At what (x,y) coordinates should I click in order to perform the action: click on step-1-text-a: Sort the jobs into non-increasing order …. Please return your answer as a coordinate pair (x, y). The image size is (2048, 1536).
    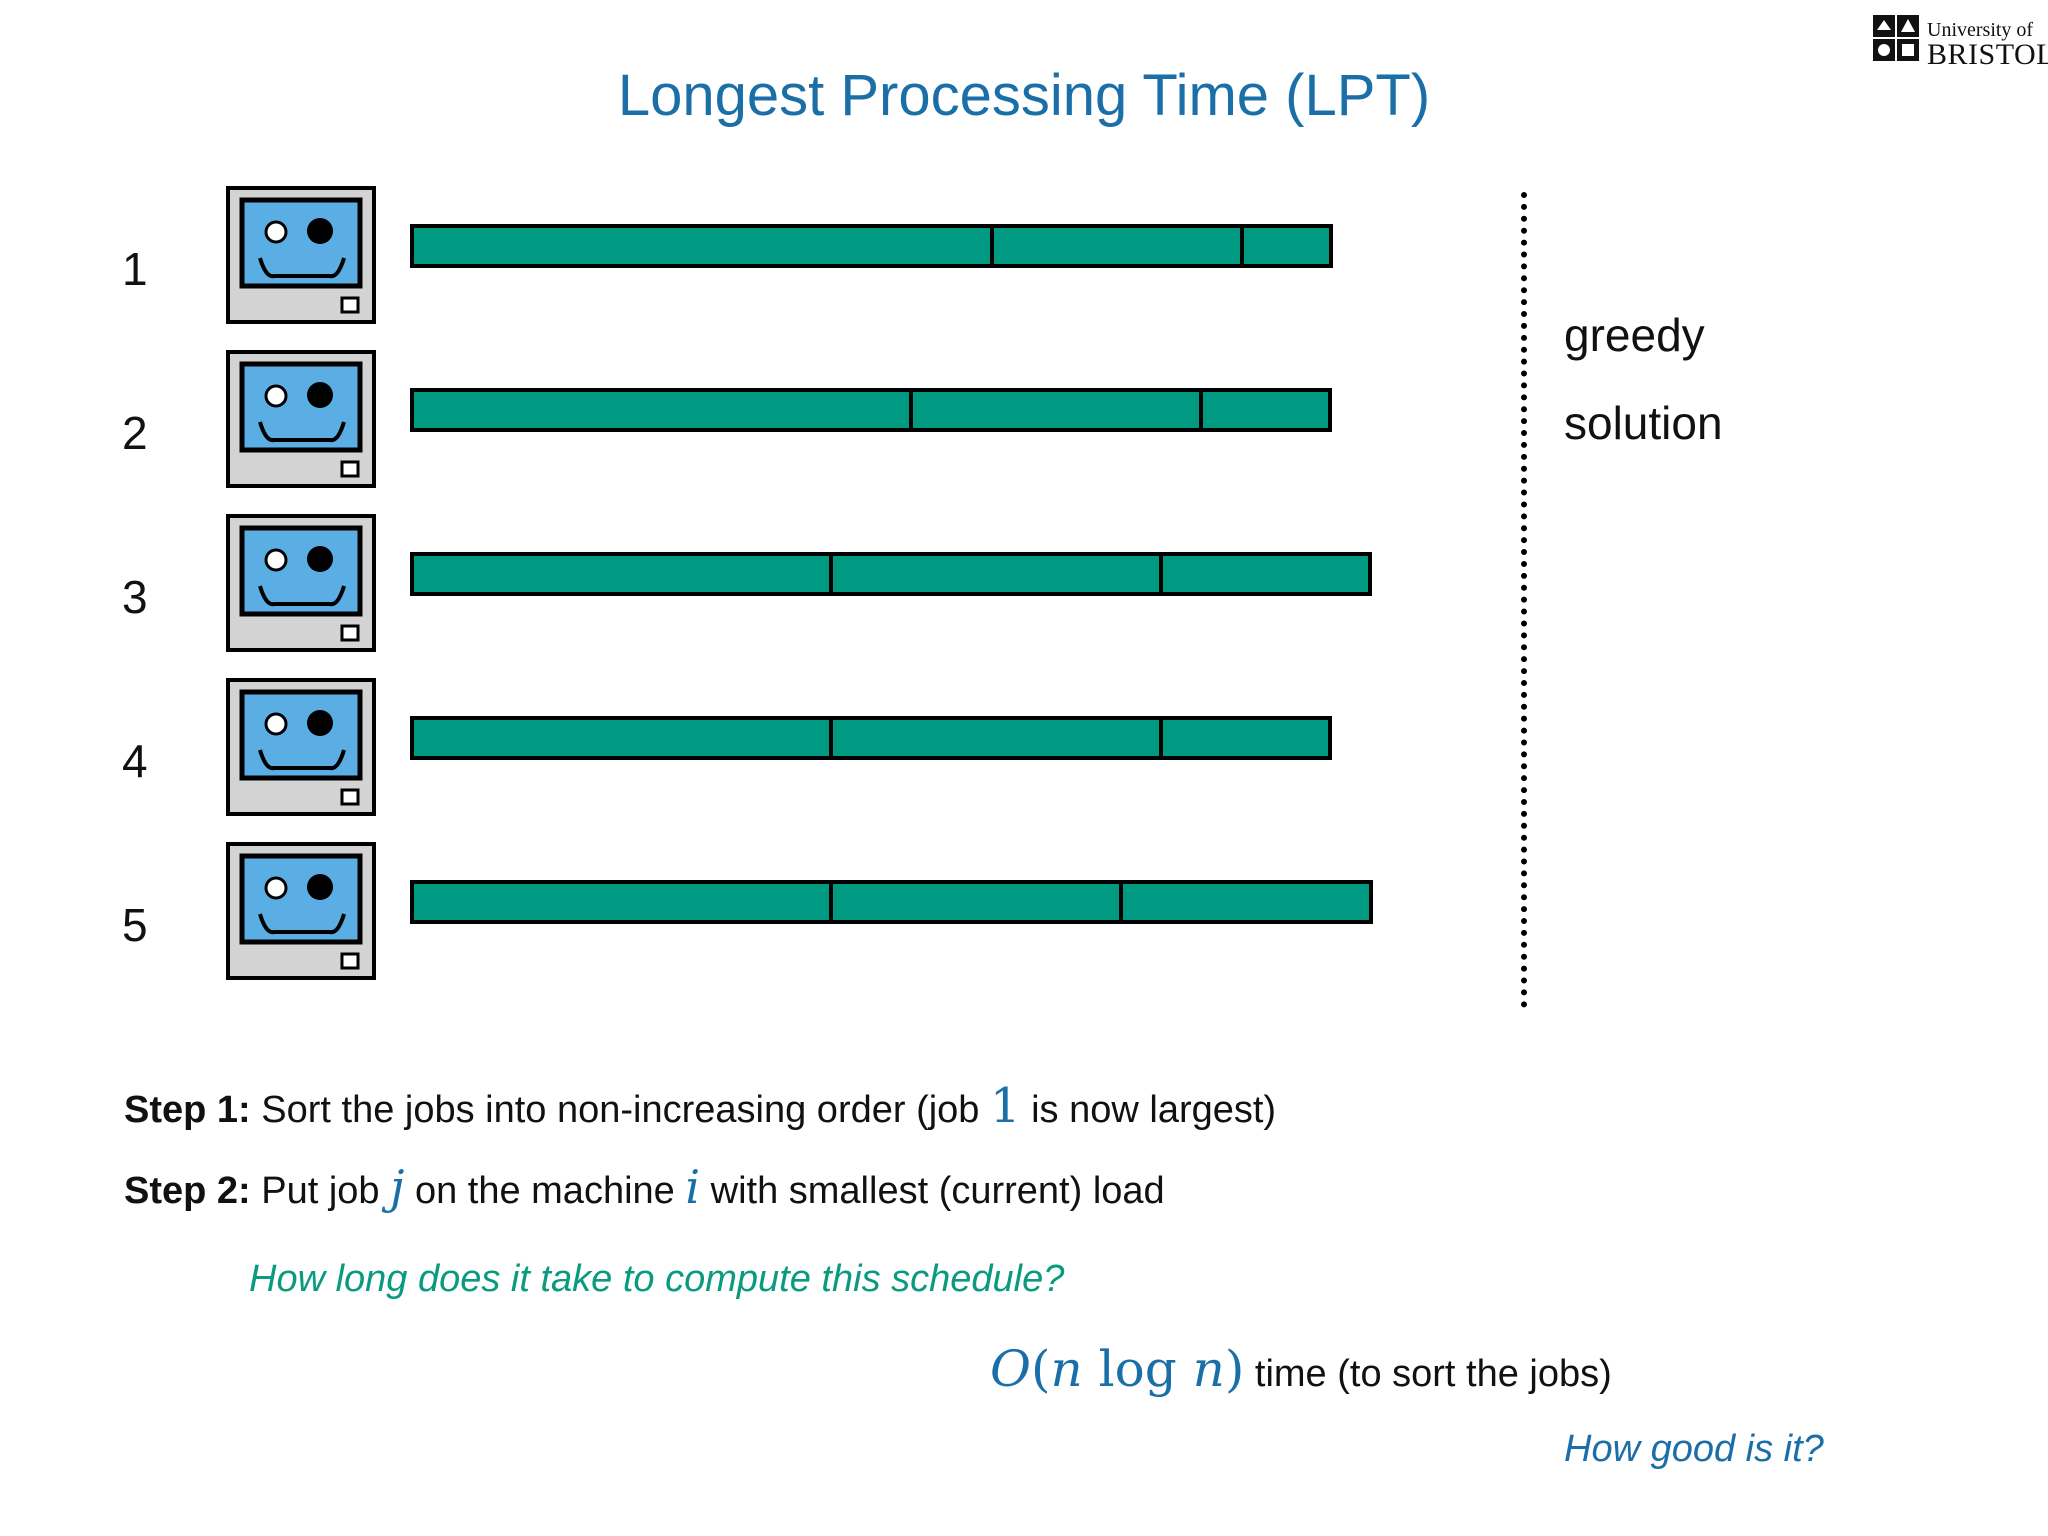
    Looking at the image, I should click on (620, 1110).